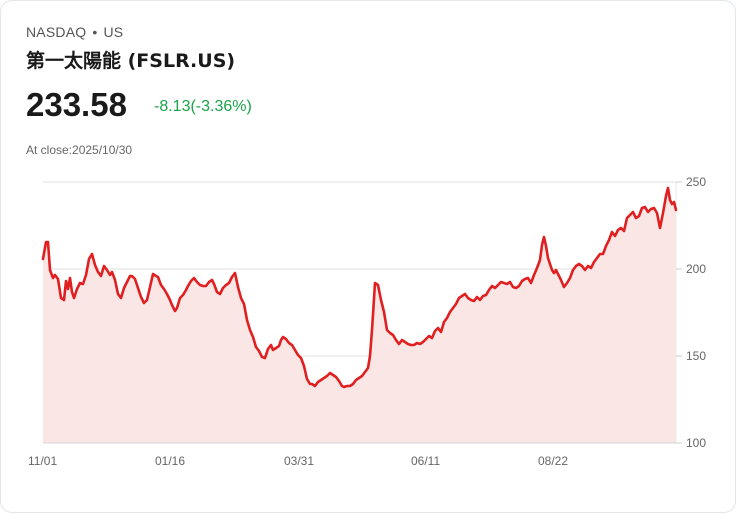 This screenshot has height=513, width=736. What do you see at coordinates (131, 61) in the screenshot?
I see `stock-title: 第一太陽能 (FSLR.US)` at bounding box center [131, 61].